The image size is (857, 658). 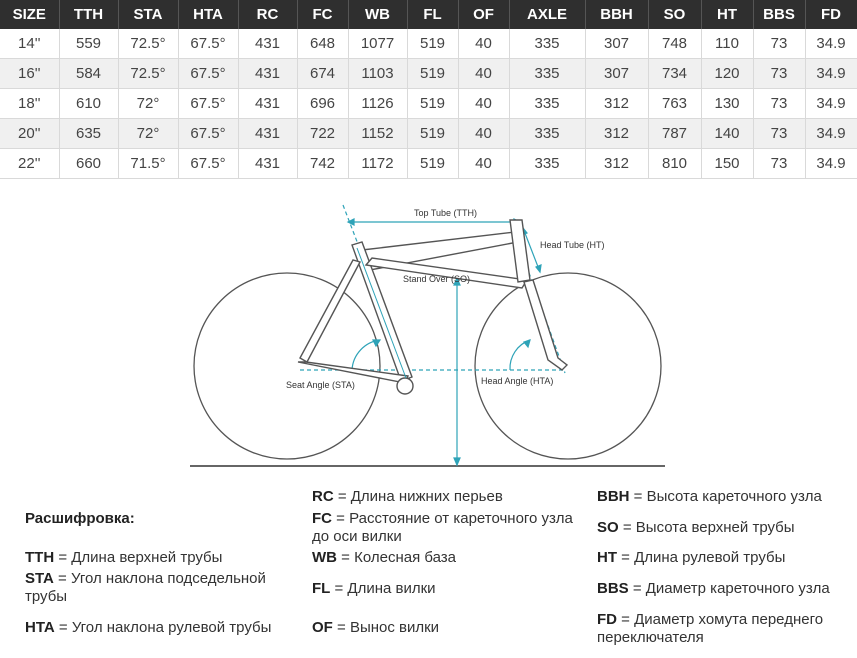 I want to click on legend-item-tth: TTH = Длина верхней трубы, so click(x=165, y=558).